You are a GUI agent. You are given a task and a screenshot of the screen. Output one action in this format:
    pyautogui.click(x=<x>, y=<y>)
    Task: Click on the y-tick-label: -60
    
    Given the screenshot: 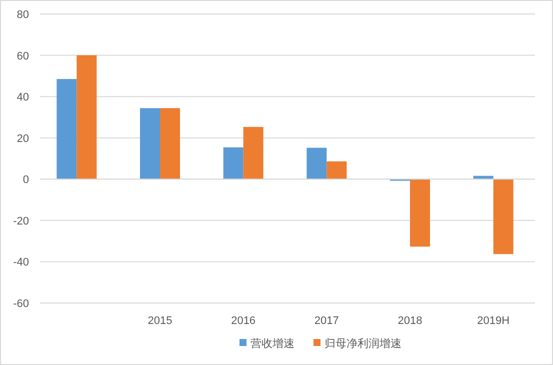 What is the action you would take?
    pyautogui.click(x=21, y=304)
    